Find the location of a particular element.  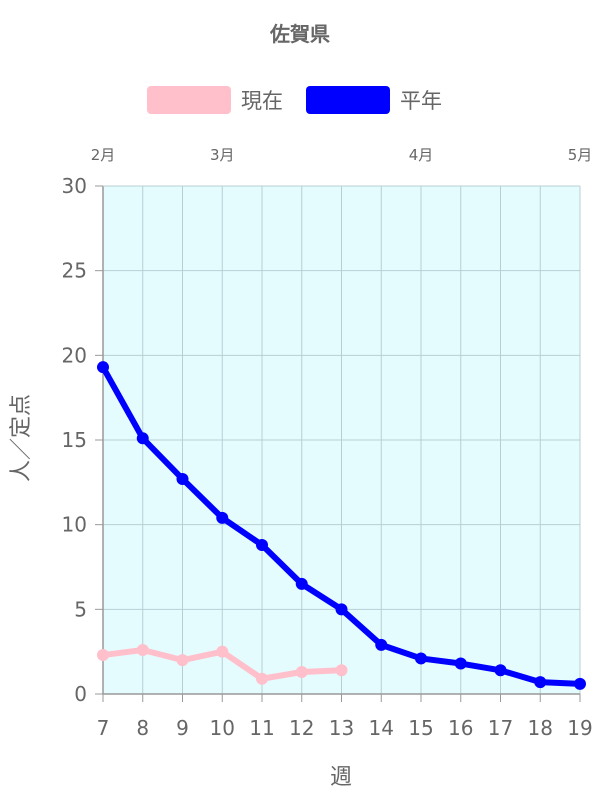

legend-label: 平年 is located at coordinates (421, 101).